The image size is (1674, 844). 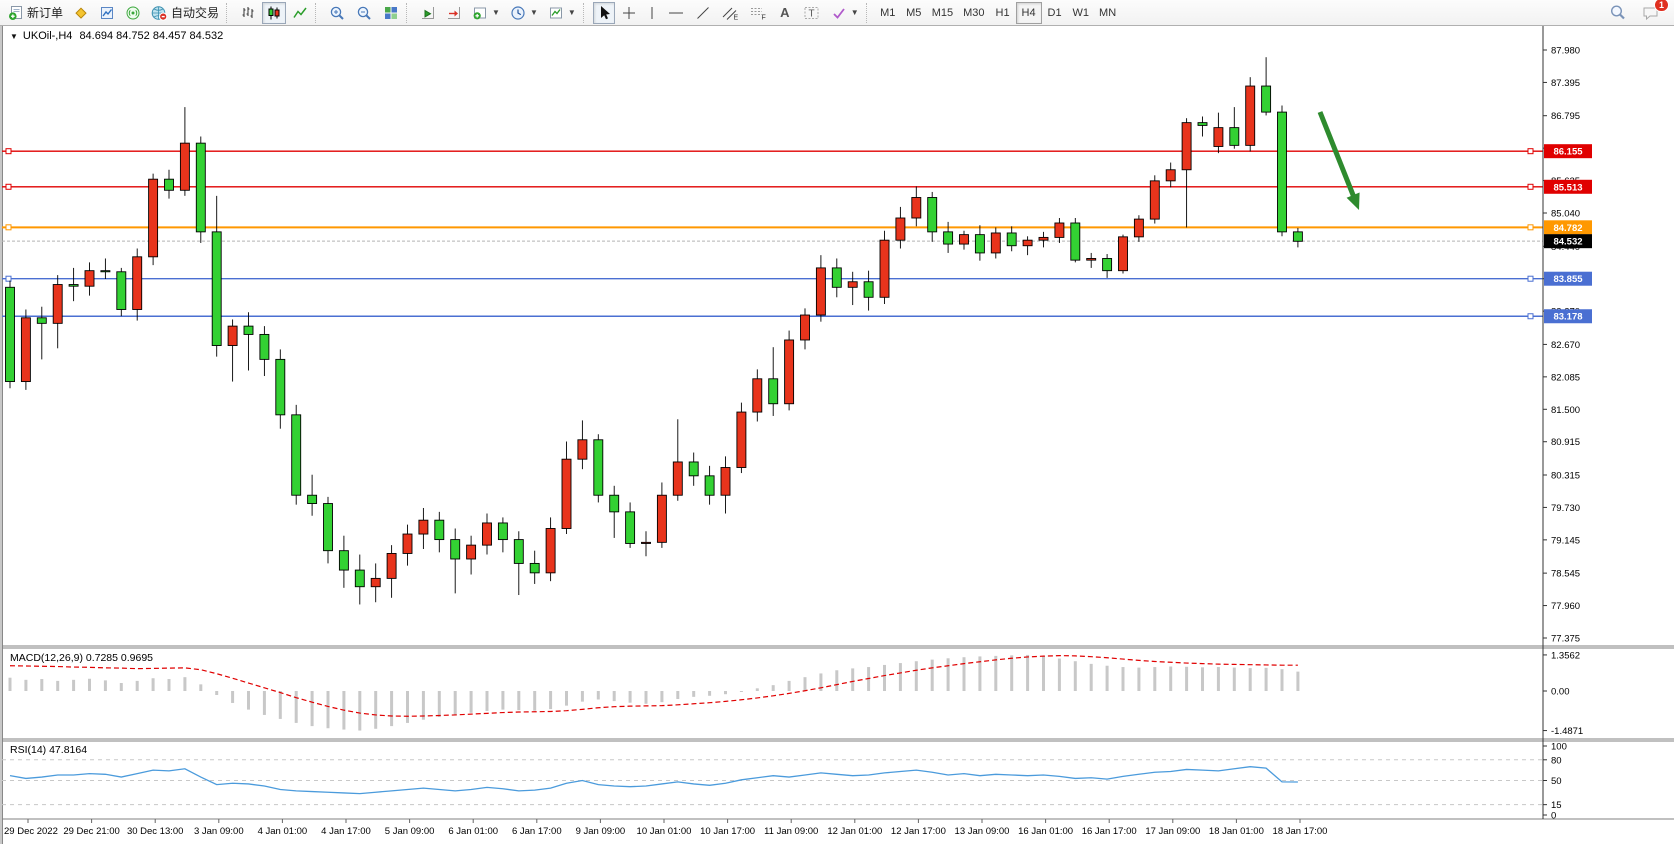 What do you see at coordinates (1565, 116) in the screenshot?
I see `svg-text: 86.795` at bounding box center [1565, 116].